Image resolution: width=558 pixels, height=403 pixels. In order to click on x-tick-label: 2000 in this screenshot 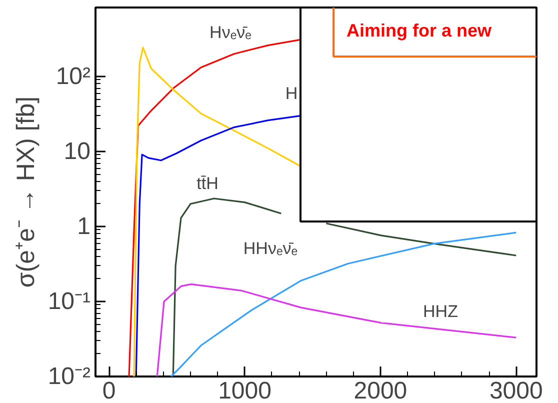, I will do `click(381, 390)`.